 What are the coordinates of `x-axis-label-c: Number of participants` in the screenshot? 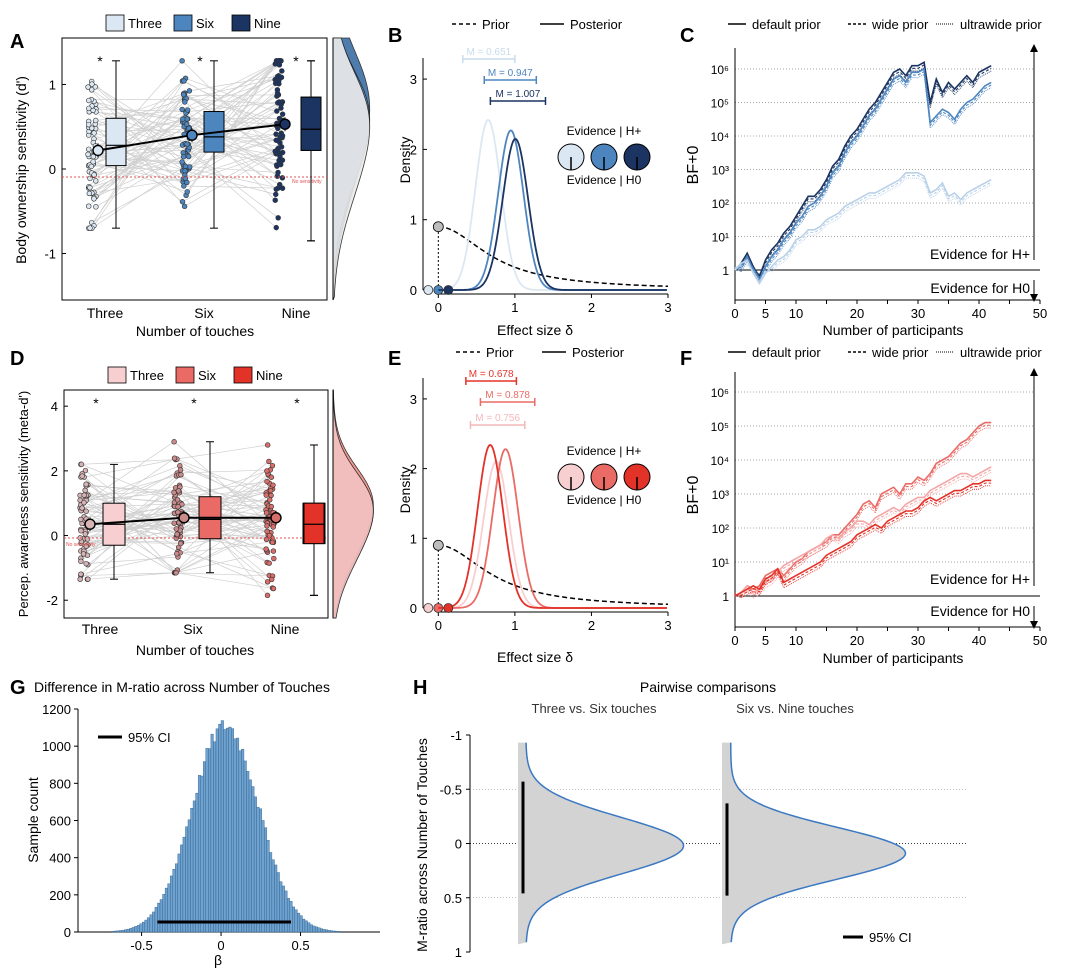 It's located at (893, 330).